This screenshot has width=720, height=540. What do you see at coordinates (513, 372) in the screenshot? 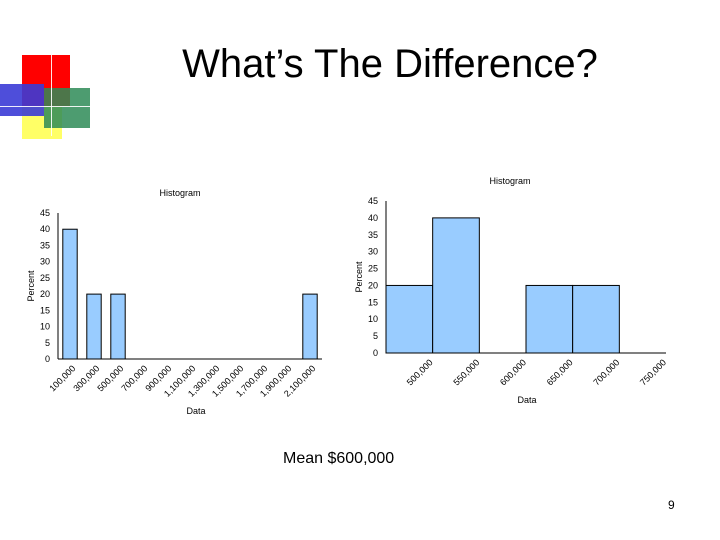
I see `x-tick-label: 600,000` at bounding box center [513, 372].